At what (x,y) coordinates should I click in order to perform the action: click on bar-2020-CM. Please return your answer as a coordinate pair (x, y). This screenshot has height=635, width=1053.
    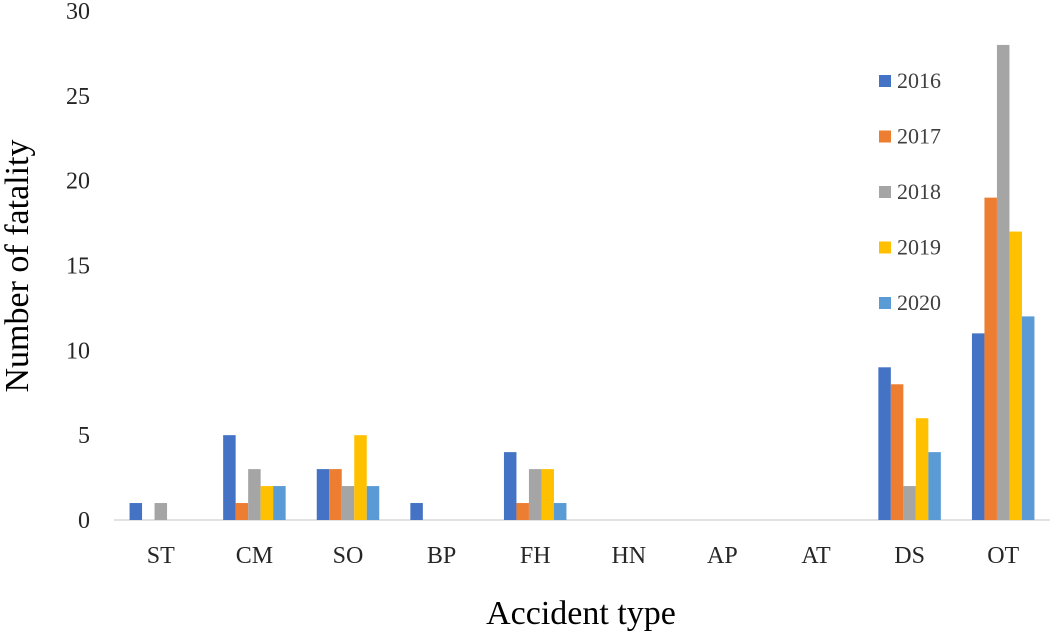
    Looking at the image, I should click on (279, 503).